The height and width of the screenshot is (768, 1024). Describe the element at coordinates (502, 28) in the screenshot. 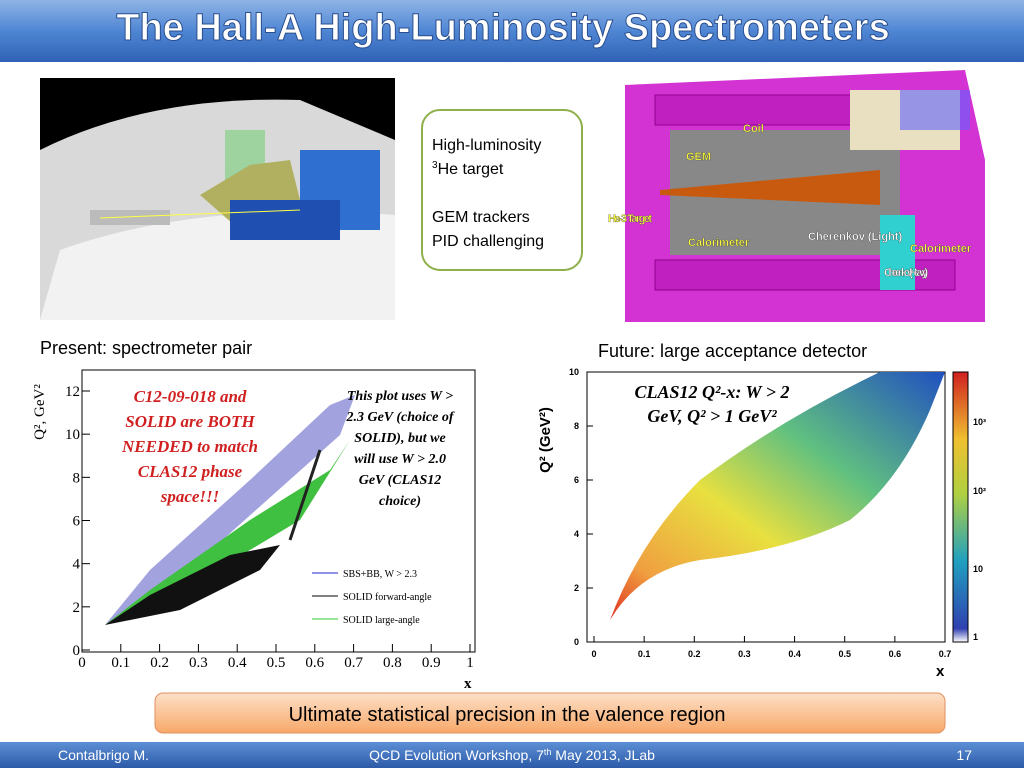

I see `slide-title: The Hall-A High-Luminosity Spectrometers` at that location.